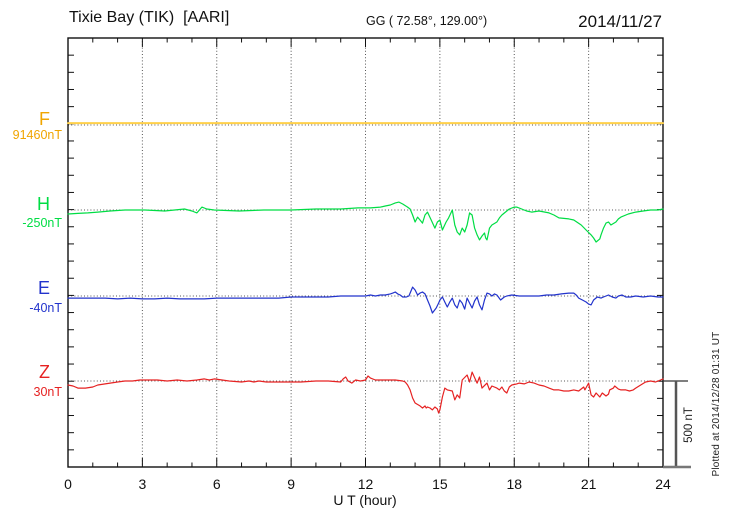 This screenshot has width=730, height=520. What do you see at coordinates (142, 484) in the screenshot?
I see `x-tick-label: 3` at bounding box center [142, 484].